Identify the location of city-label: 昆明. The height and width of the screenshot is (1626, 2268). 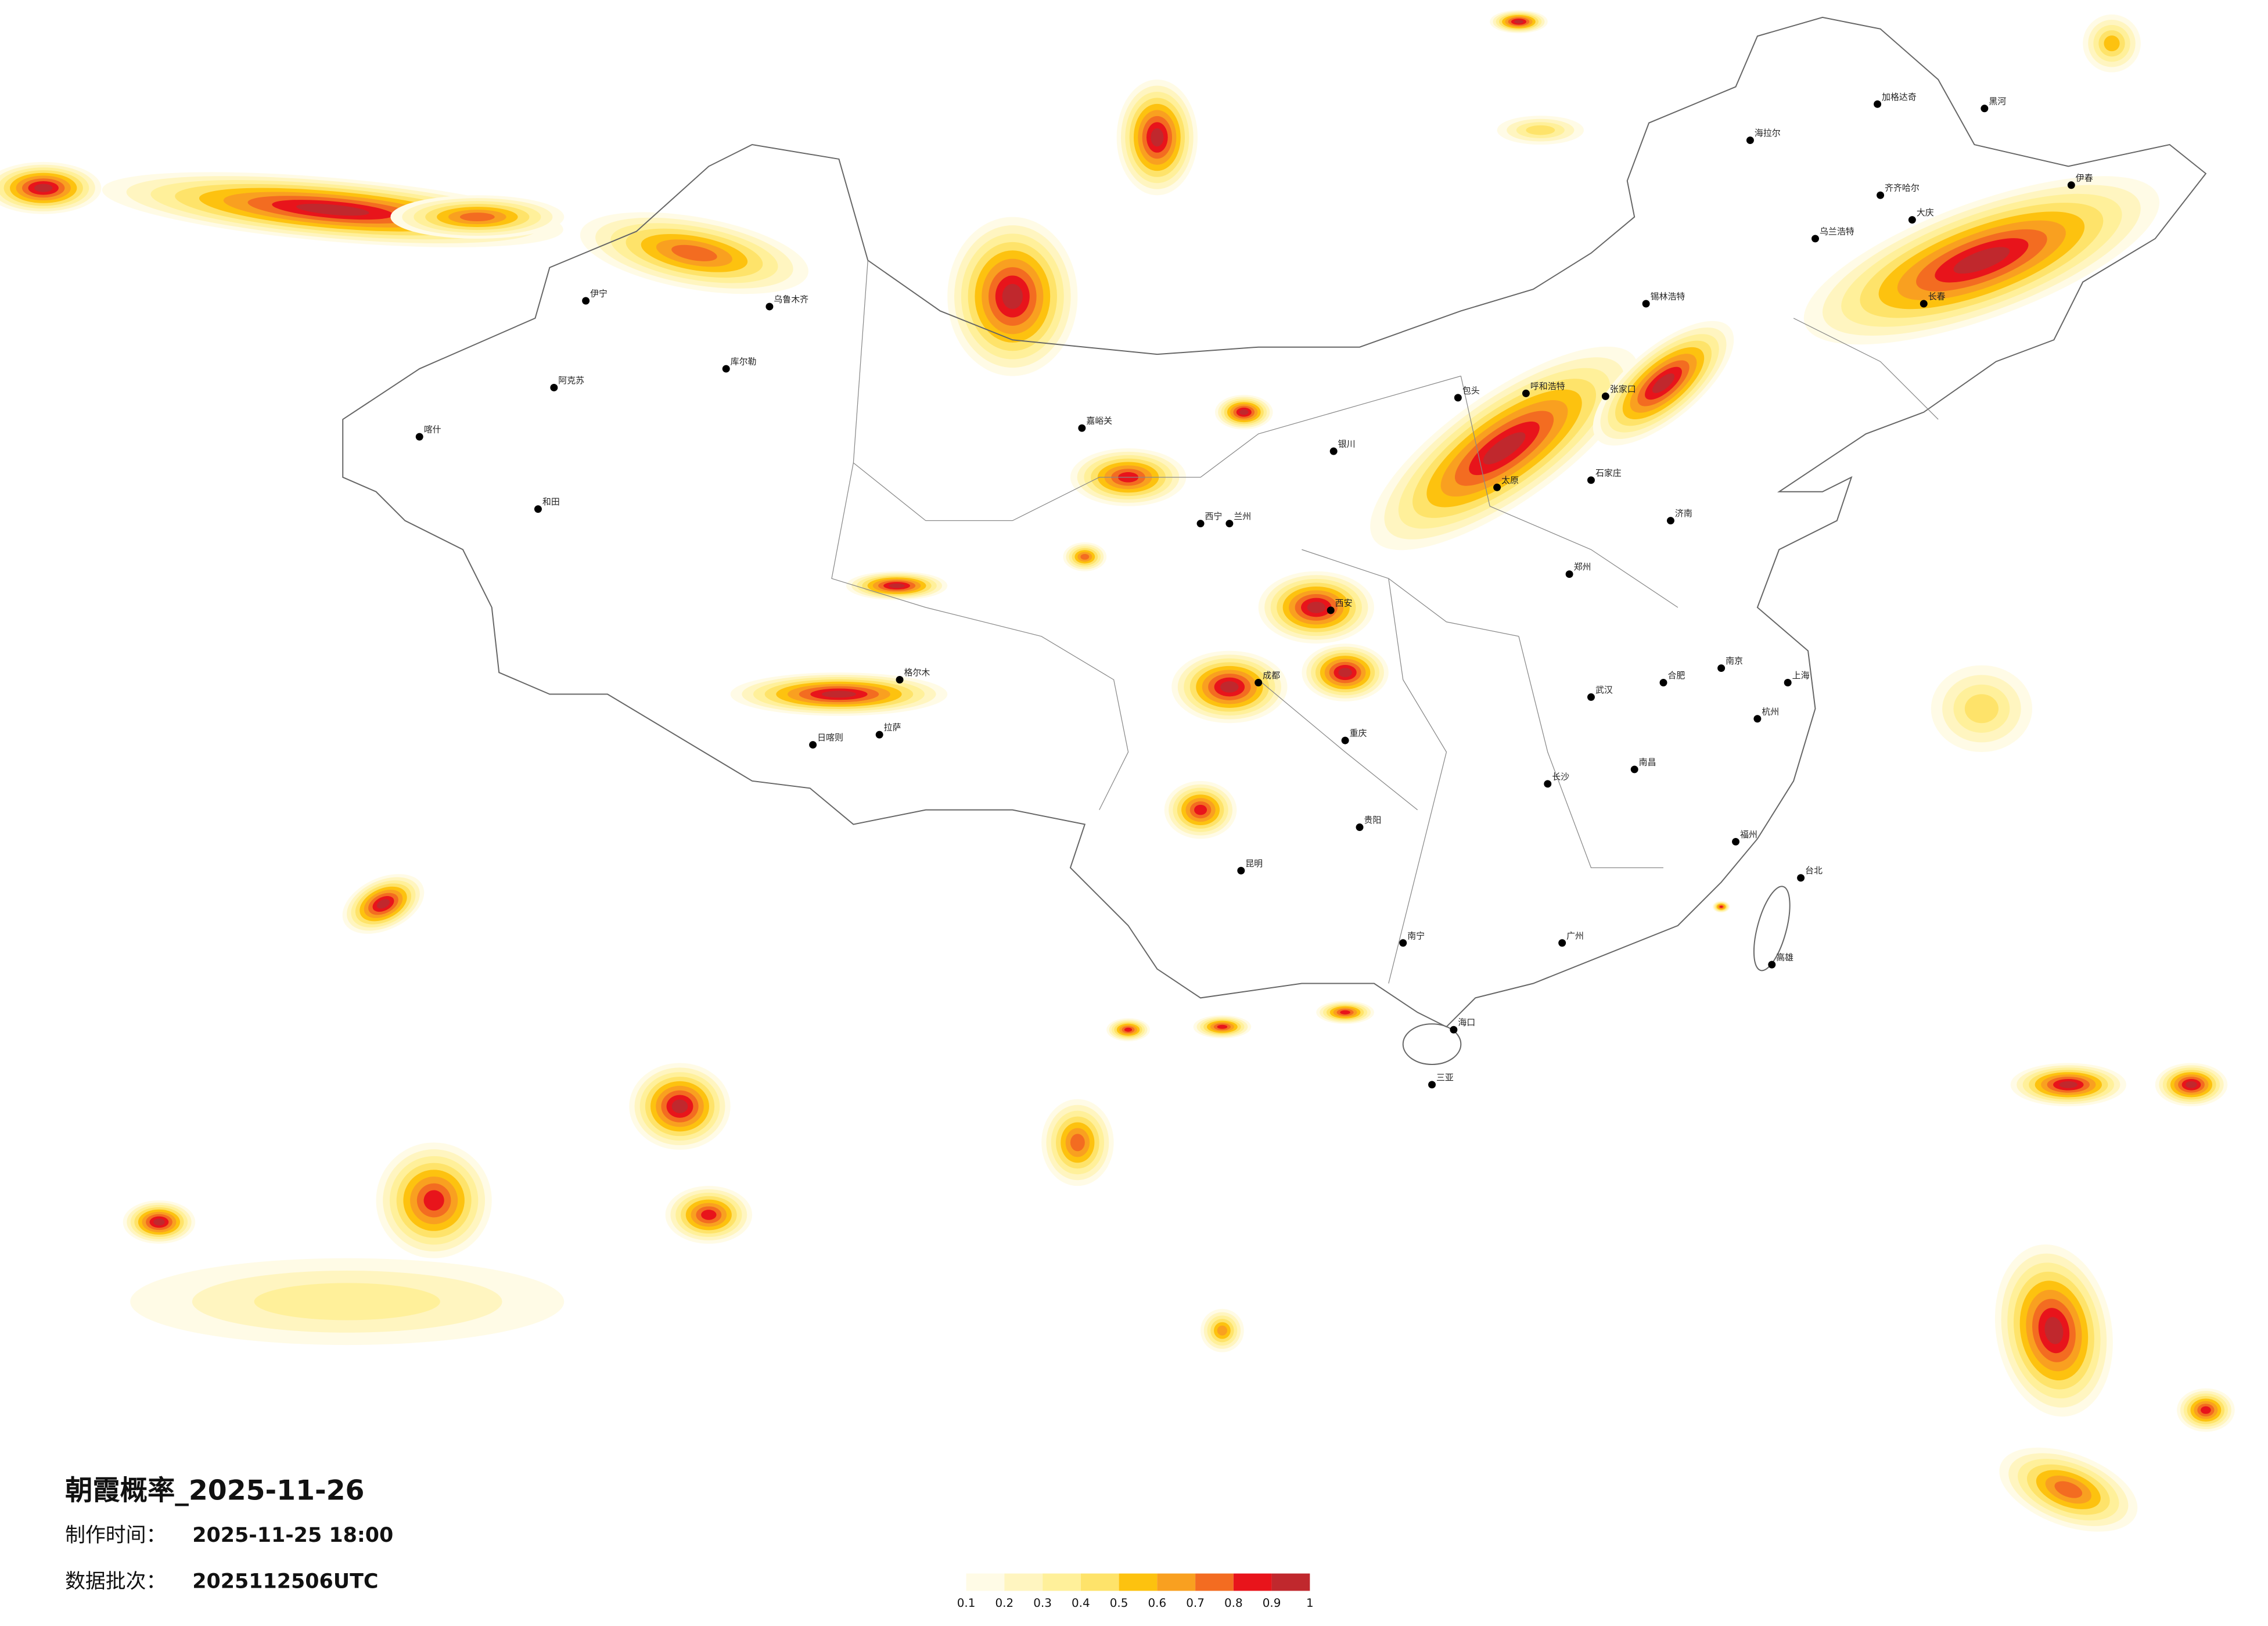
(1254, 864).